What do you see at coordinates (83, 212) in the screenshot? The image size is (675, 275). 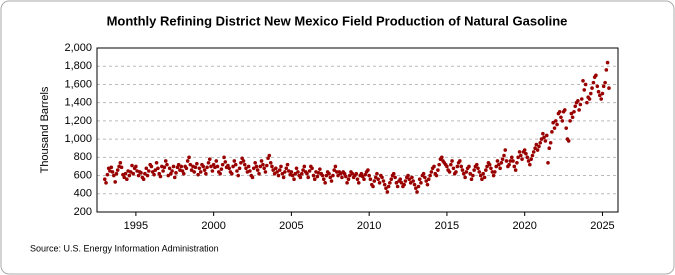 I see `y-tick-label: 200` at bounding box center [83, 212].